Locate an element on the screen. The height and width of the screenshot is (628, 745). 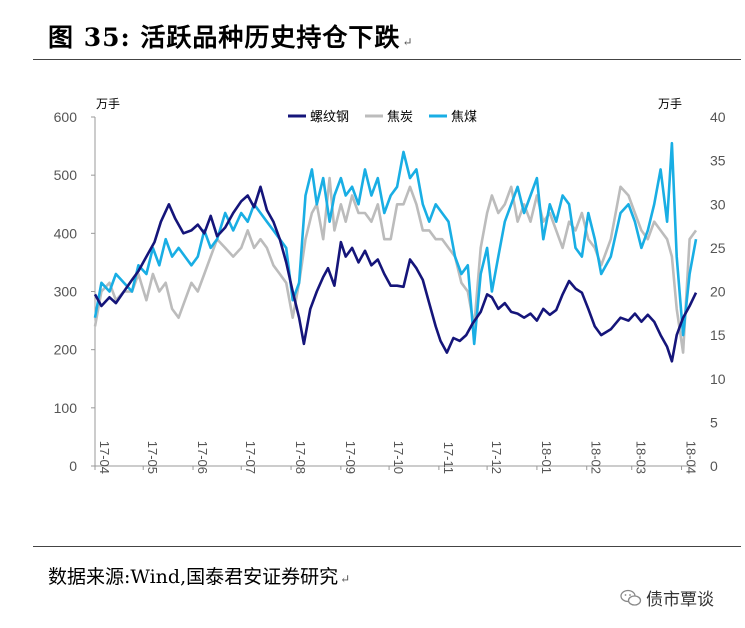
y-right-tick-label: 25 is located at coordinates (718, 248).